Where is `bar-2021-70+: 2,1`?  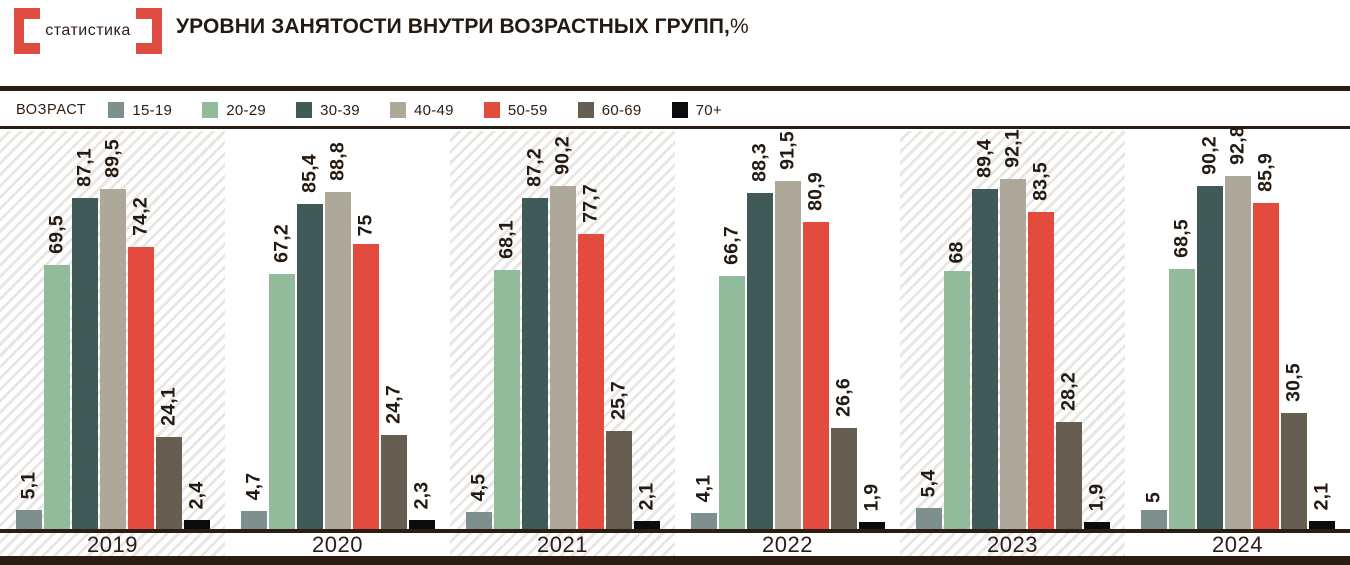
bar-2021-70+: 2,1 is located at coordinates (646, 330).